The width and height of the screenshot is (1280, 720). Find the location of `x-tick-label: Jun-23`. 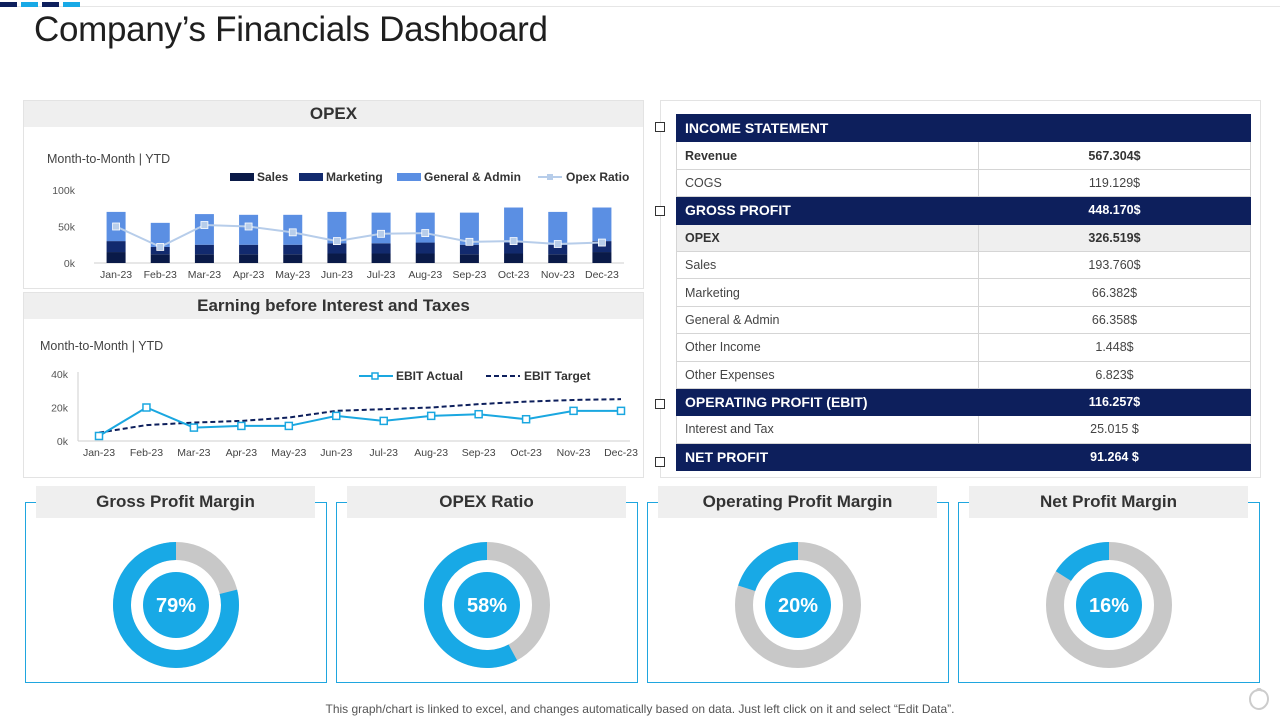

x-tick-label: Jun-23 is located at coordinates (336, 453).